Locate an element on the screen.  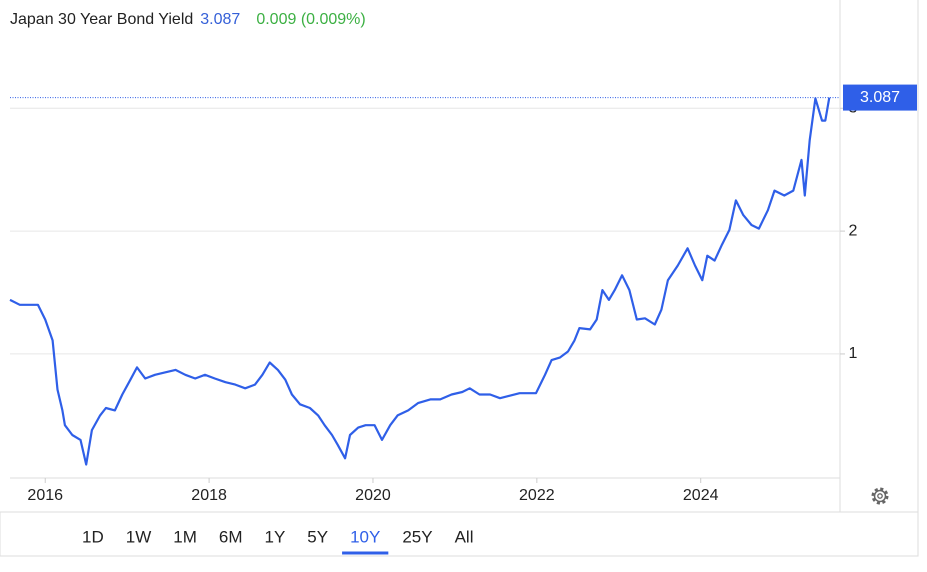
last-value-label: 3.087 is located at coordinates (880, 97).